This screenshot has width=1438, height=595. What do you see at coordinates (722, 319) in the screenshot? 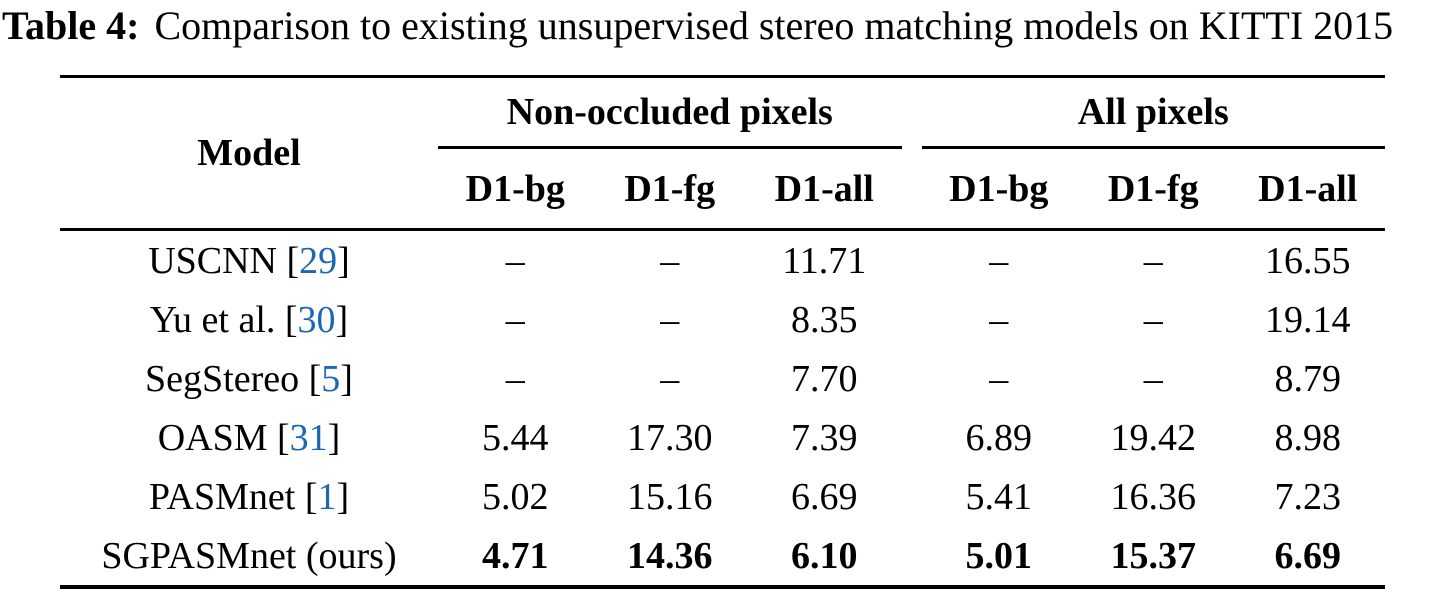
I see `table-row: Yu et al. [30] – – 8.35 – – 19.14` at bounding box center [722, 319].